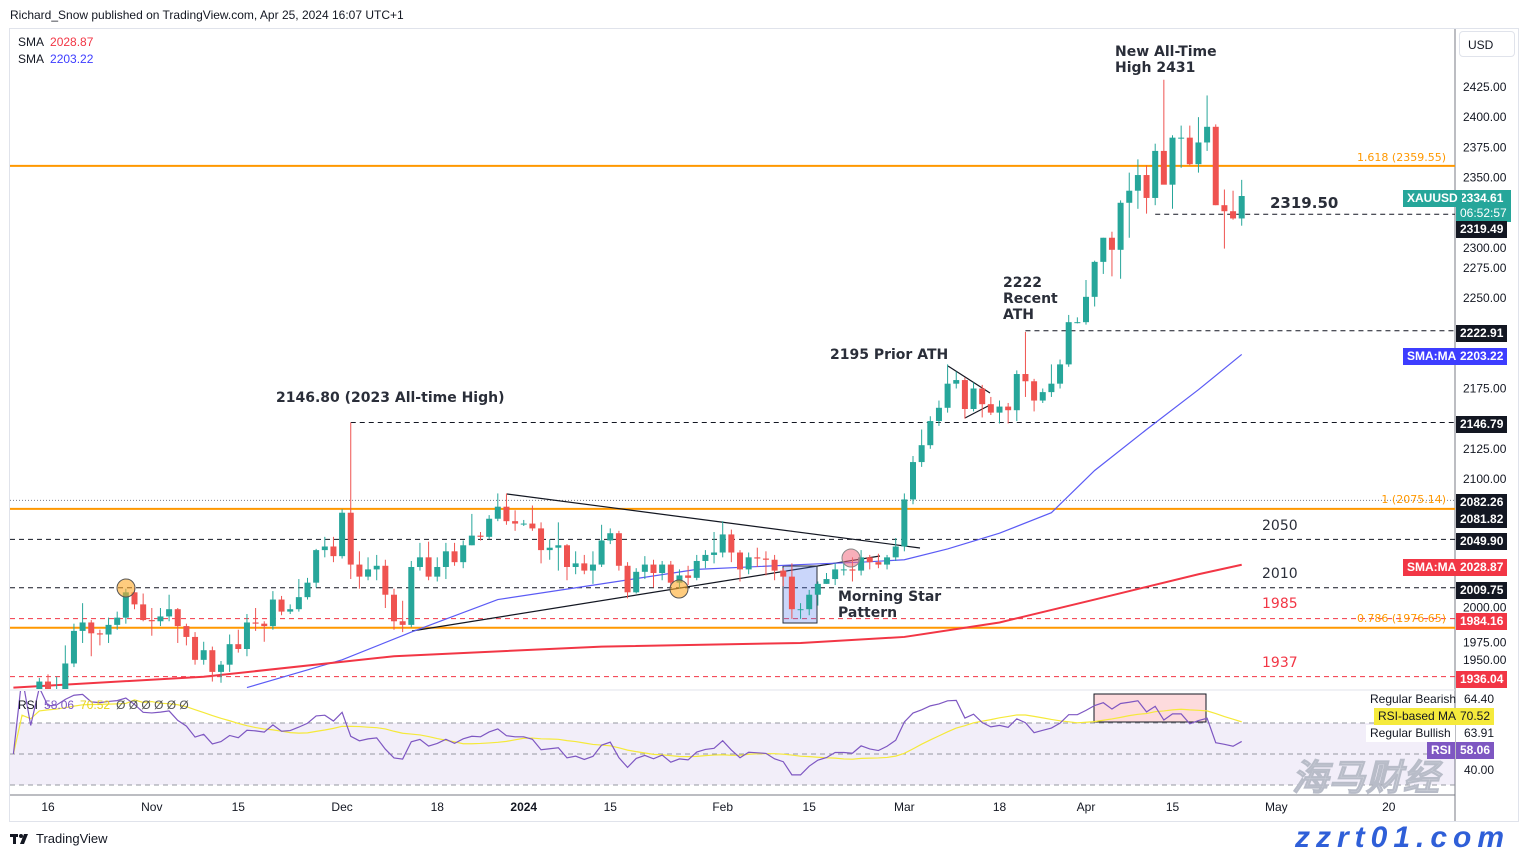  What do you see at coordinates (1485, 298) in the screenshot?
I see `price-tick: 2250.00` at bounding box center [1485, 298].